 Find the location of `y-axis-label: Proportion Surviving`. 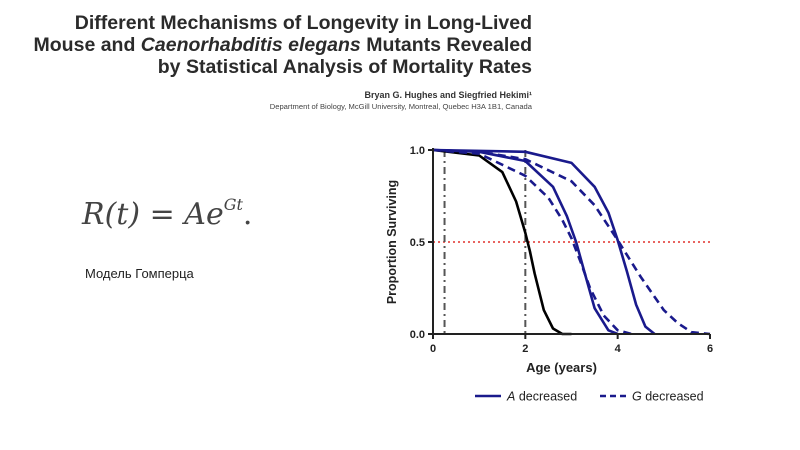

y-axis-label: Proportion Surviving is located at coordinates (392, 242).